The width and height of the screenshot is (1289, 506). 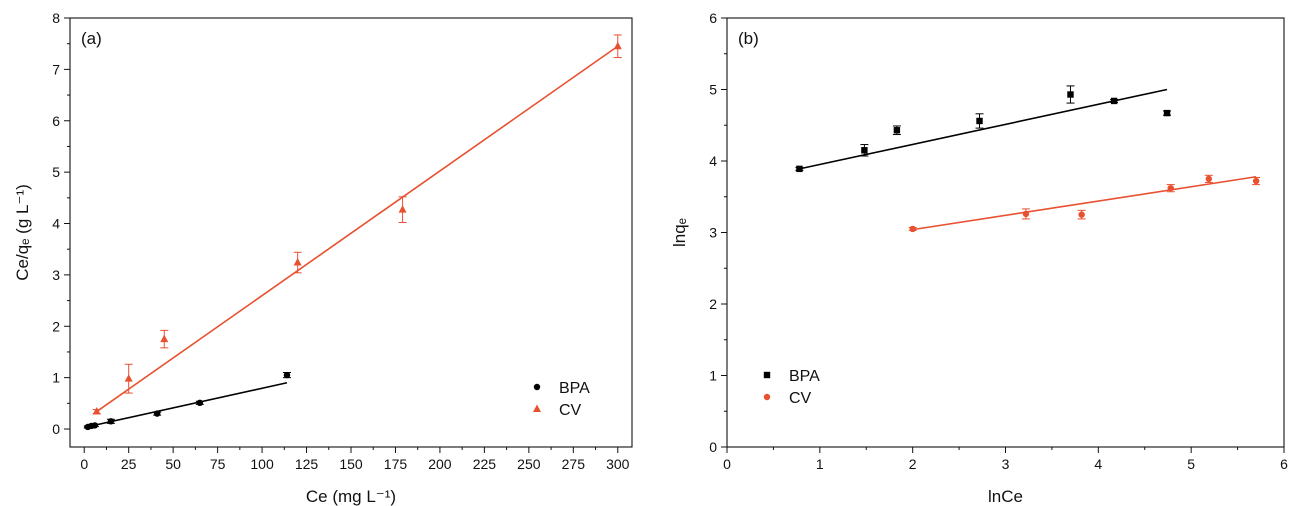 I want to click on x-tick-label: 3, so click(x=1006, y=464).